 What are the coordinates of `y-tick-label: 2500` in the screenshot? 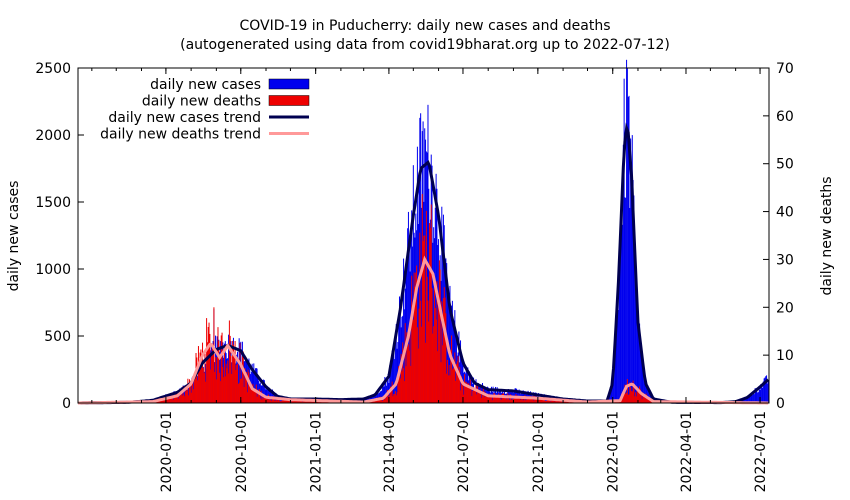 It's located at (53, 69).